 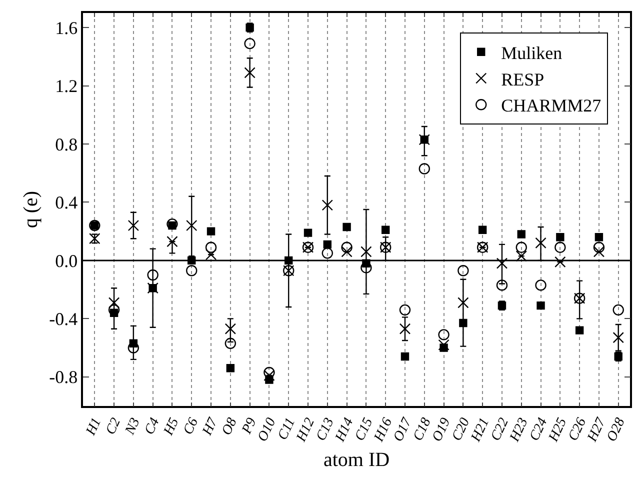 What do you see at coordinates (344, 430) in the screenshot?
I see `x-tick-label: H14` at bounding box center [344, 430].